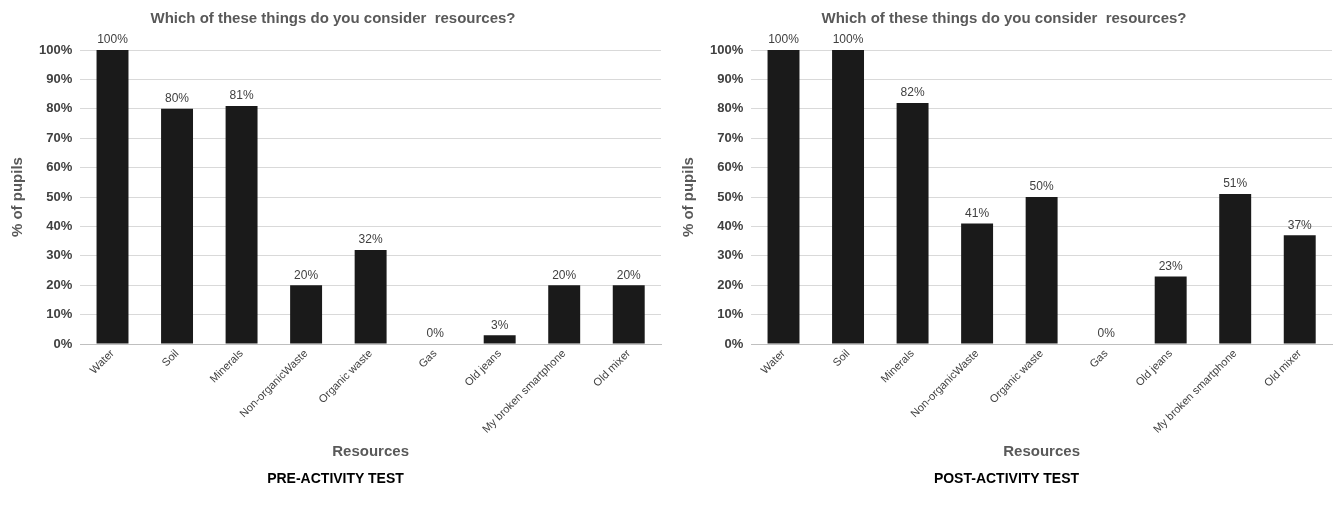 Image resolution: width=1343 pixels, height=506 pixels. What do you see at coordinates (1300, 224) in the screenshot?
I see `data-label: 37%` at bounding box center [1300, 224].